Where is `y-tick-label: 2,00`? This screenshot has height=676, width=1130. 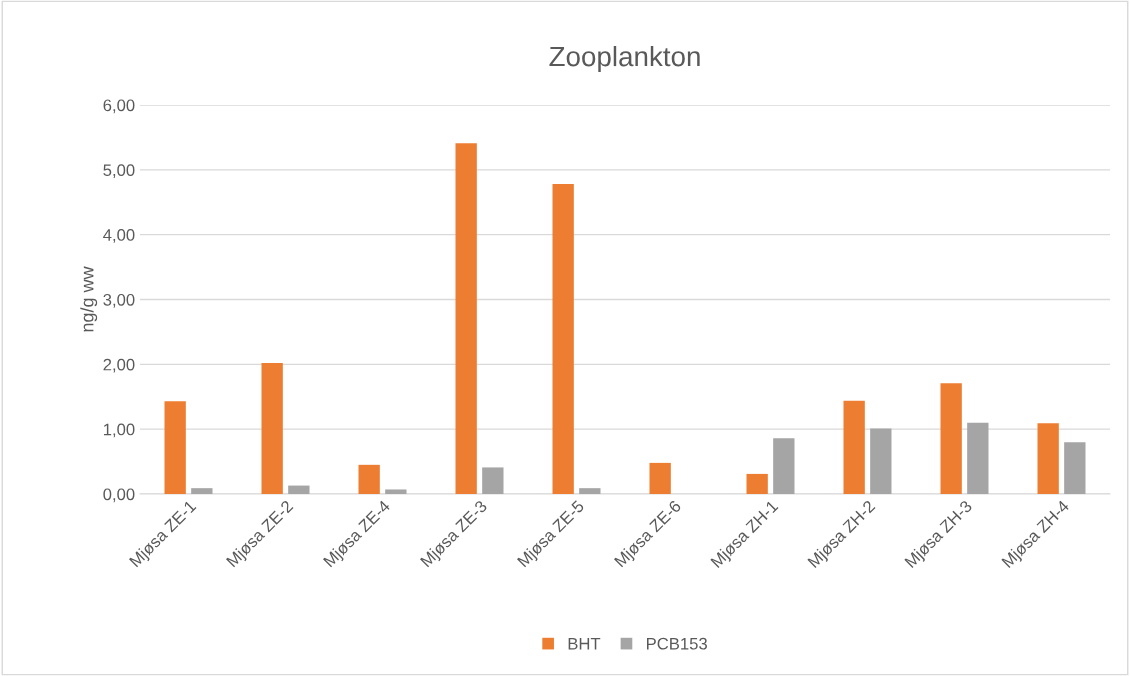
y-tick-label: 2,00 is located at coordinates (119, 365).